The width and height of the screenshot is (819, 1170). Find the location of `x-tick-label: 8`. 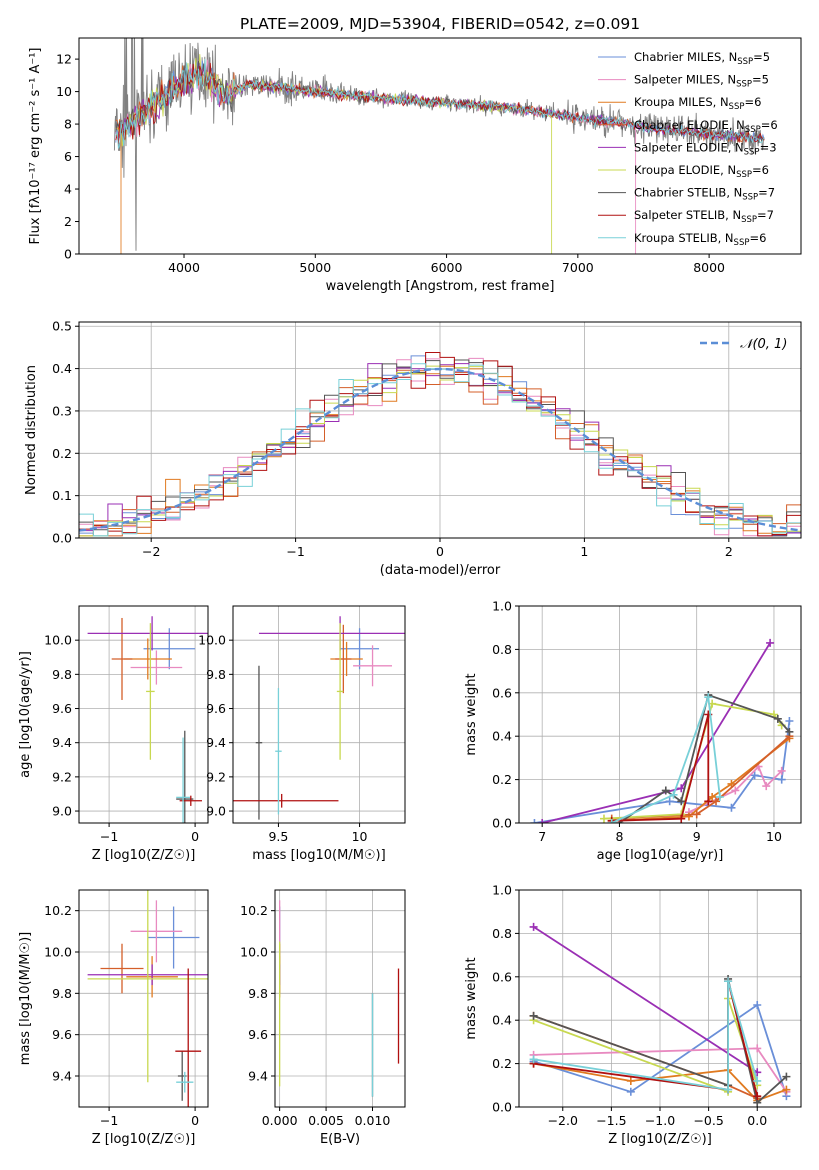

x-tick-label: 8 is located at coordinates (619, 836).